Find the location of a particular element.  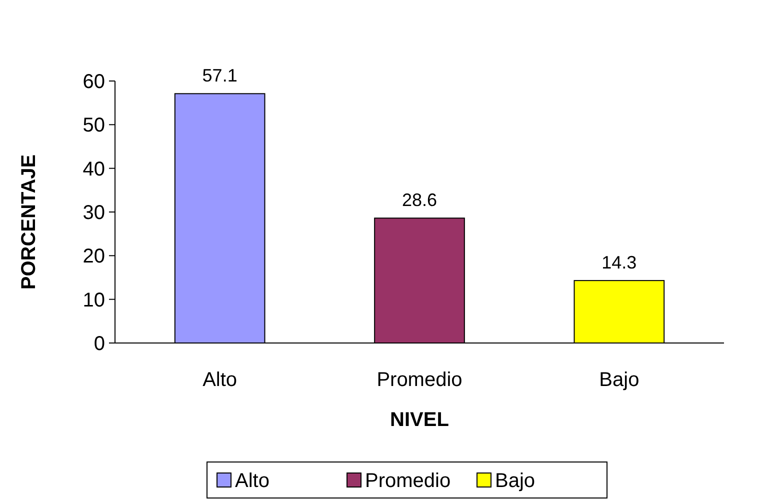

x-tick-label: Alto is located at coordinates (220, 380).